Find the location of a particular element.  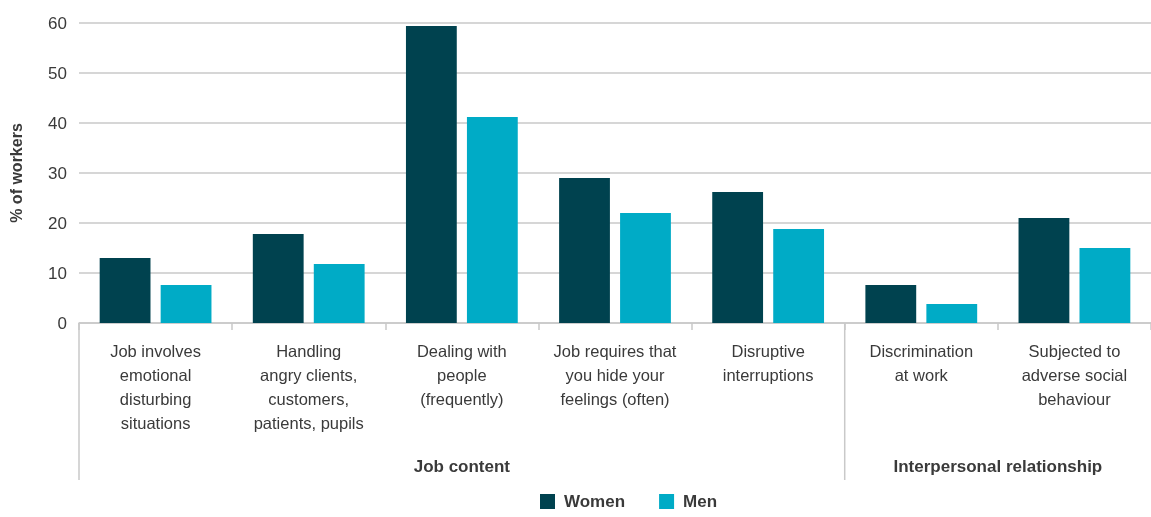

x-tick-label: Handling angry clients, customers, patients, pupils is located at coordinates (308, 387).